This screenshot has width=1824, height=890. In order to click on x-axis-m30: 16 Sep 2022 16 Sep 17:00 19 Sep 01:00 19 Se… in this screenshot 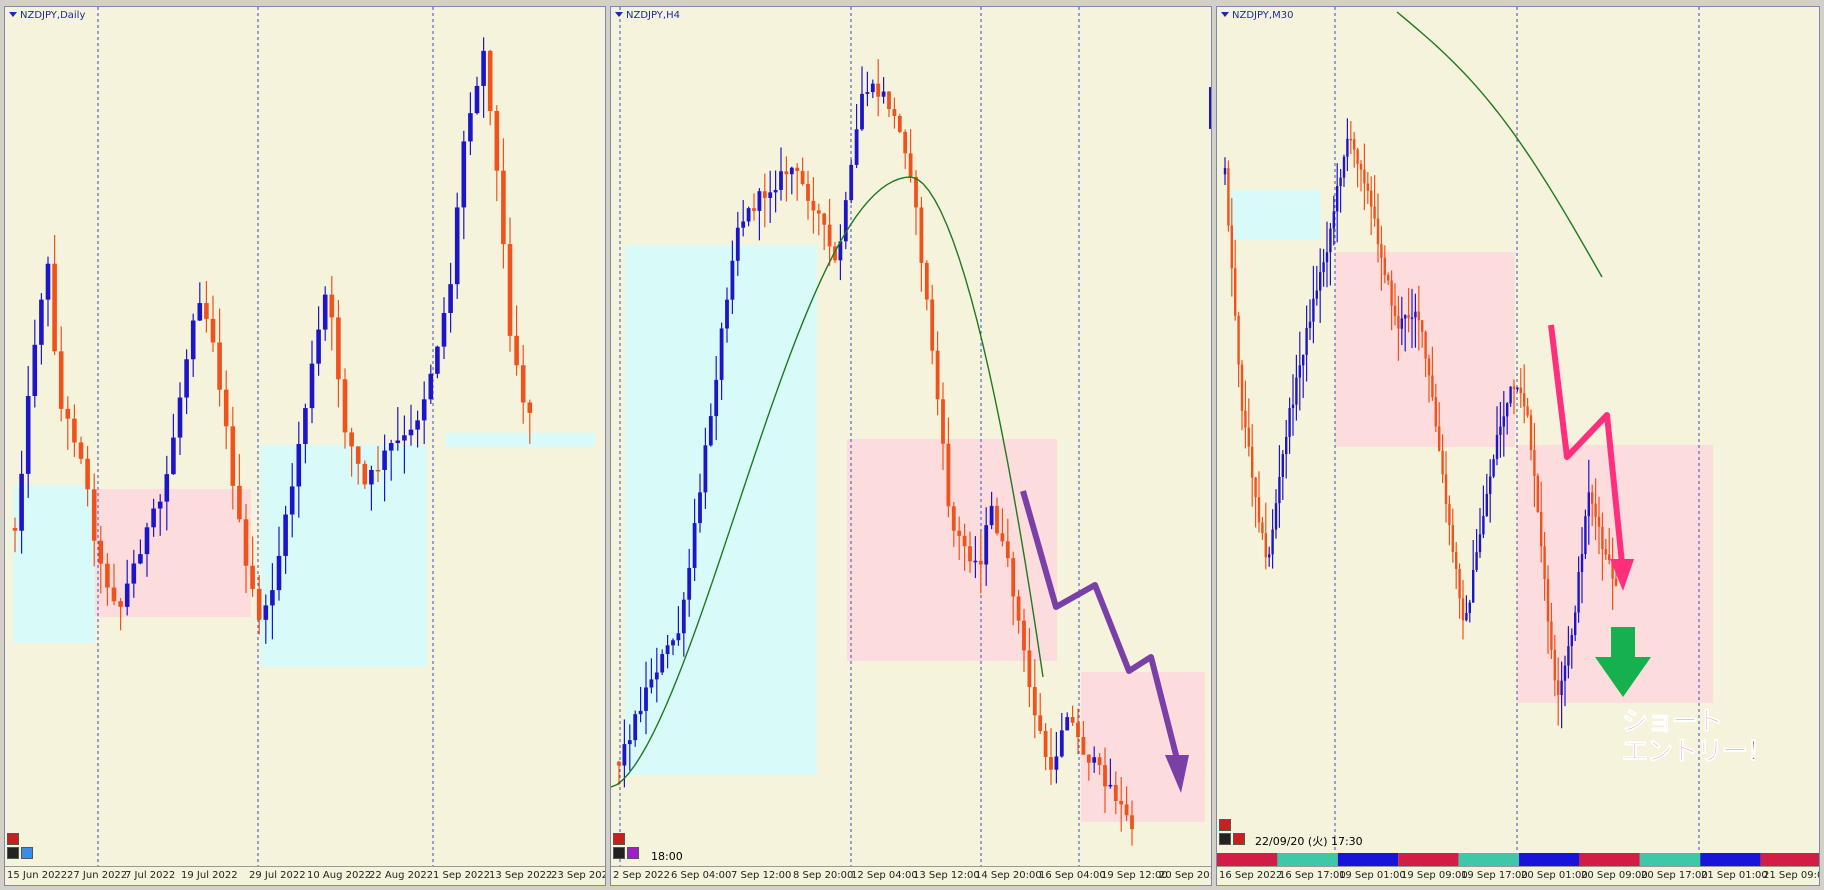, I will do `click(1518, 875)`.